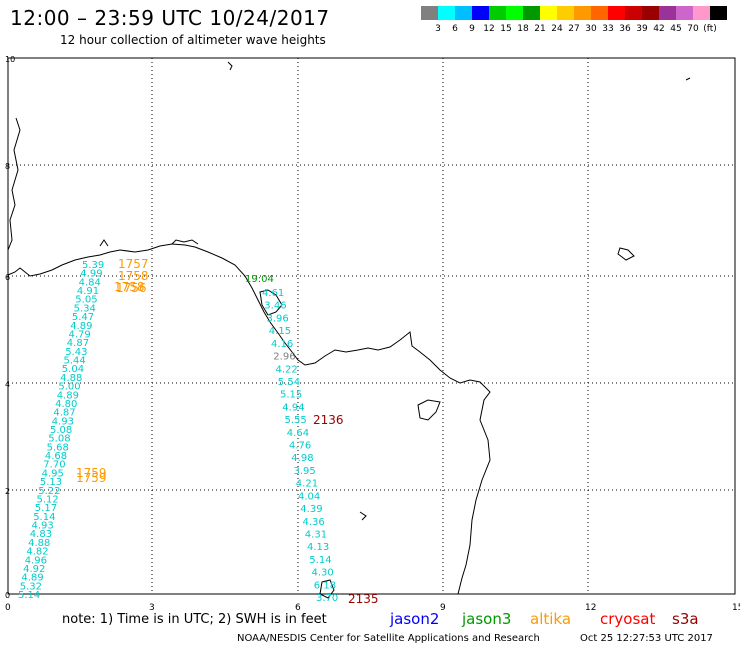 The height and width of the screenshot is (650, 740). What do you see at coordinates (61, 430) in the screenshot?
I see `track-value-label: 5.08` at bounding box center [61, 430].